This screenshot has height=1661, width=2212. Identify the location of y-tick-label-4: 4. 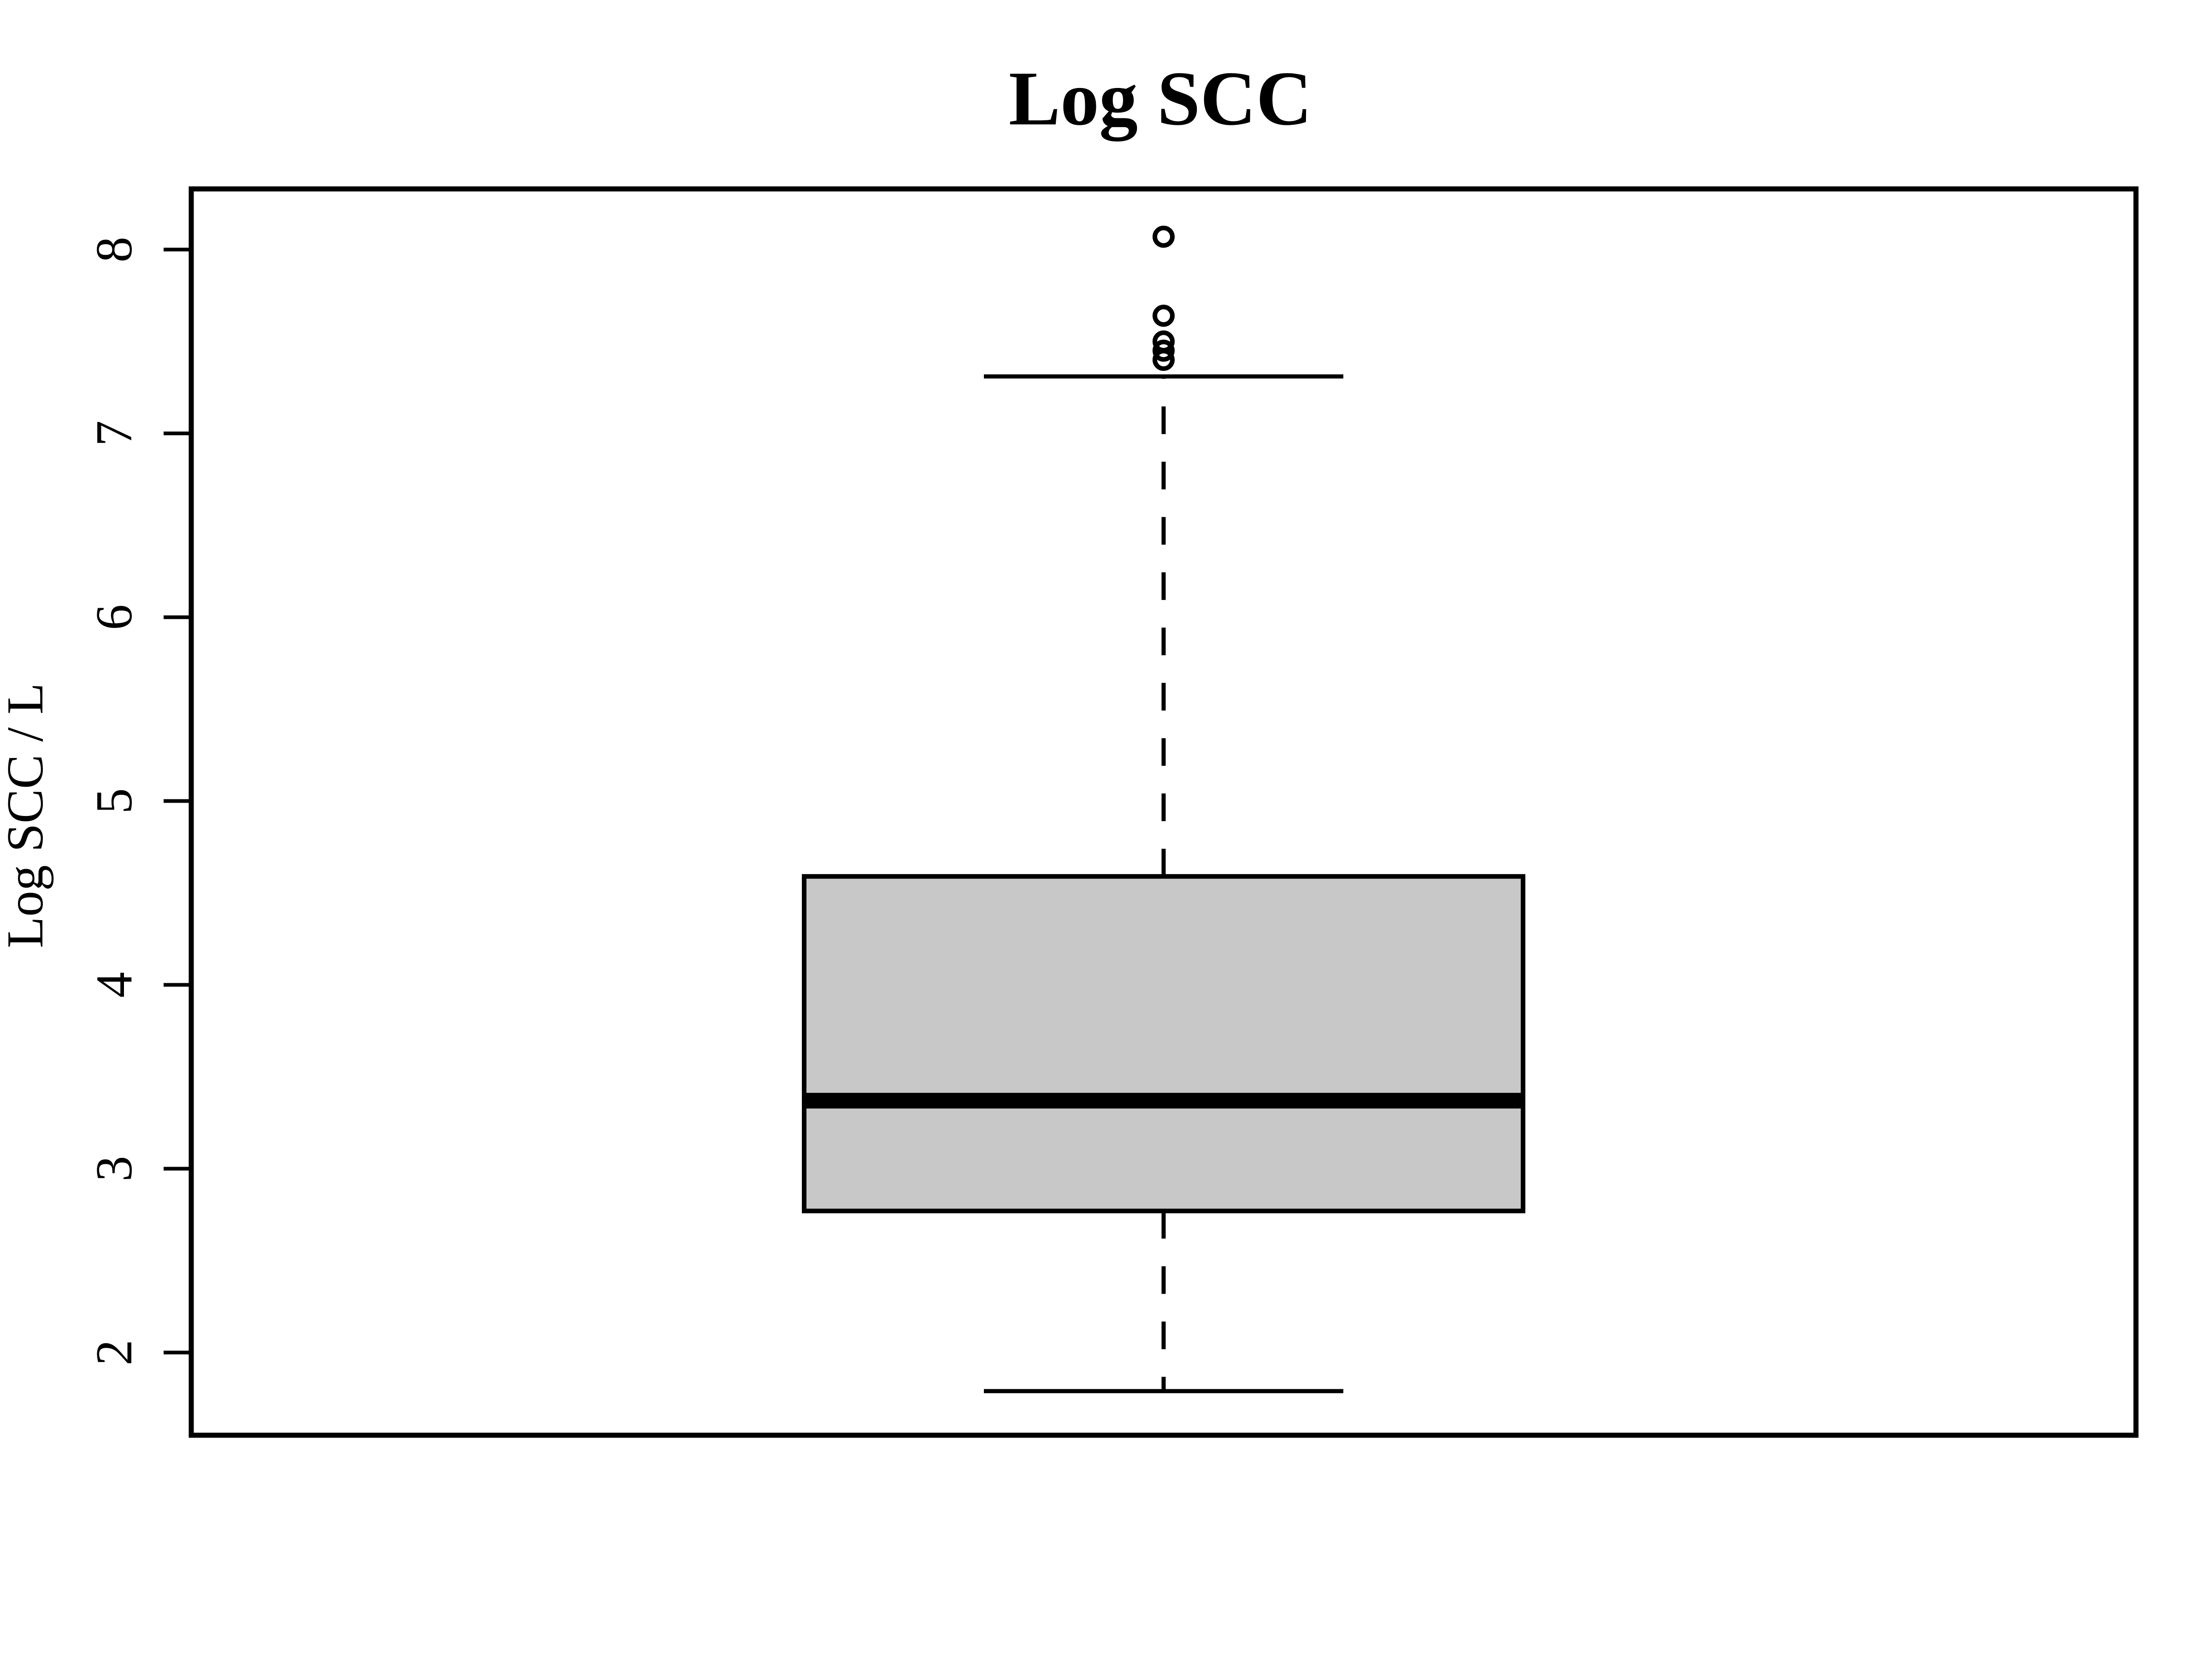
(114, 985).